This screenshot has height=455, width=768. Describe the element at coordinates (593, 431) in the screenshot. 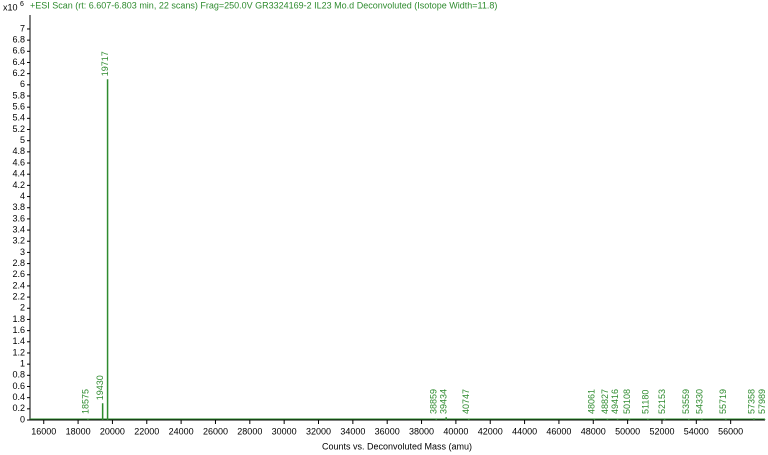

I see `x-tick-label: 48000` at that location.